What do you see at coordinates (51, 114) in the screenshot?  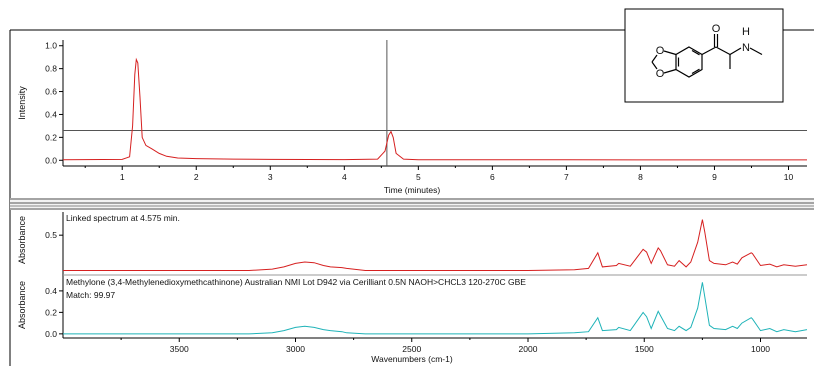 I see `chromatogram-y-tick-label: 0.4` at bounding box center [51, 114].